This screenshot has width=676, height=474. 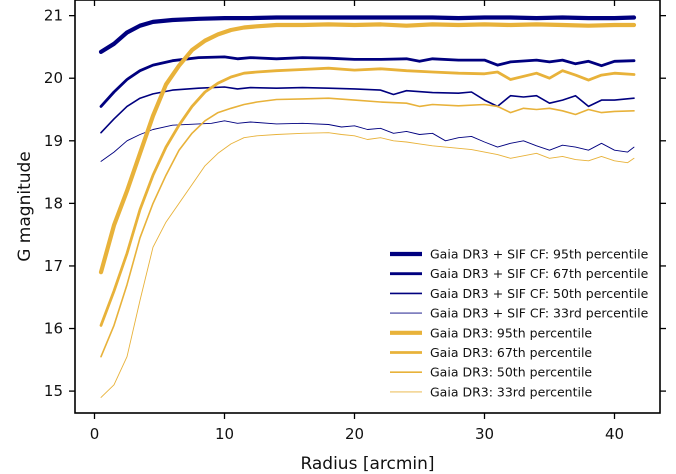 I want to click on x-tick-label: 0, so click(x=95, y=434).